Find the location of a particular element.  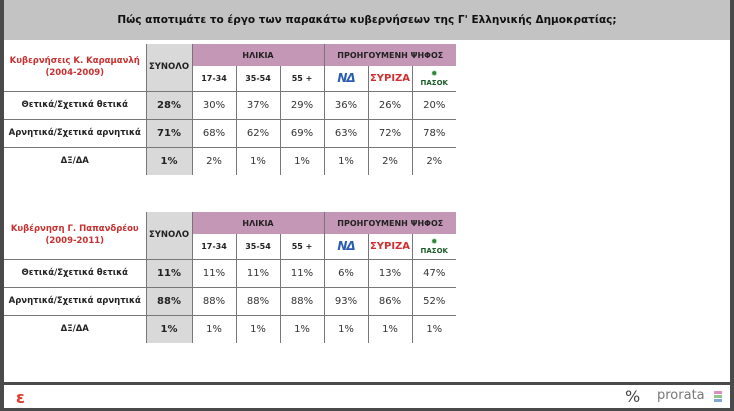

table-row: ΔΞ/ΔΑ 1% 2% 1% 1% 1% 2% 2% is located at coordinates (230, 160).